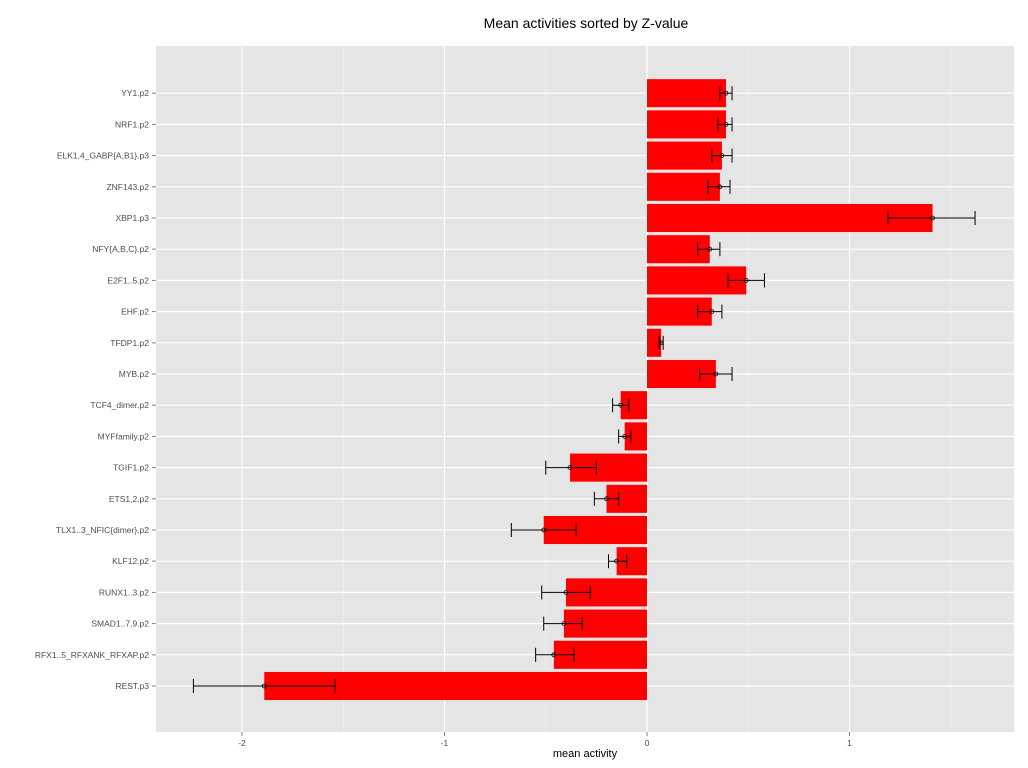  I want to click on y-tick-label: KLF12.p2, so click(130, 561).